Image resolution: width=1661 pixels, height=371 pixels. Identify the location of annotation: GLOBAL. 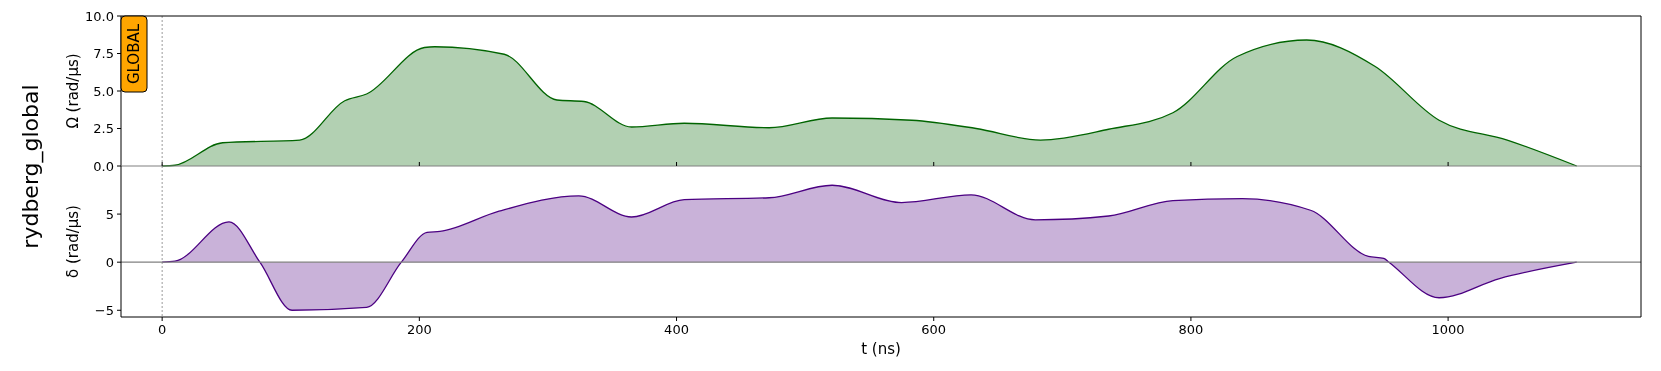
(134, 54).